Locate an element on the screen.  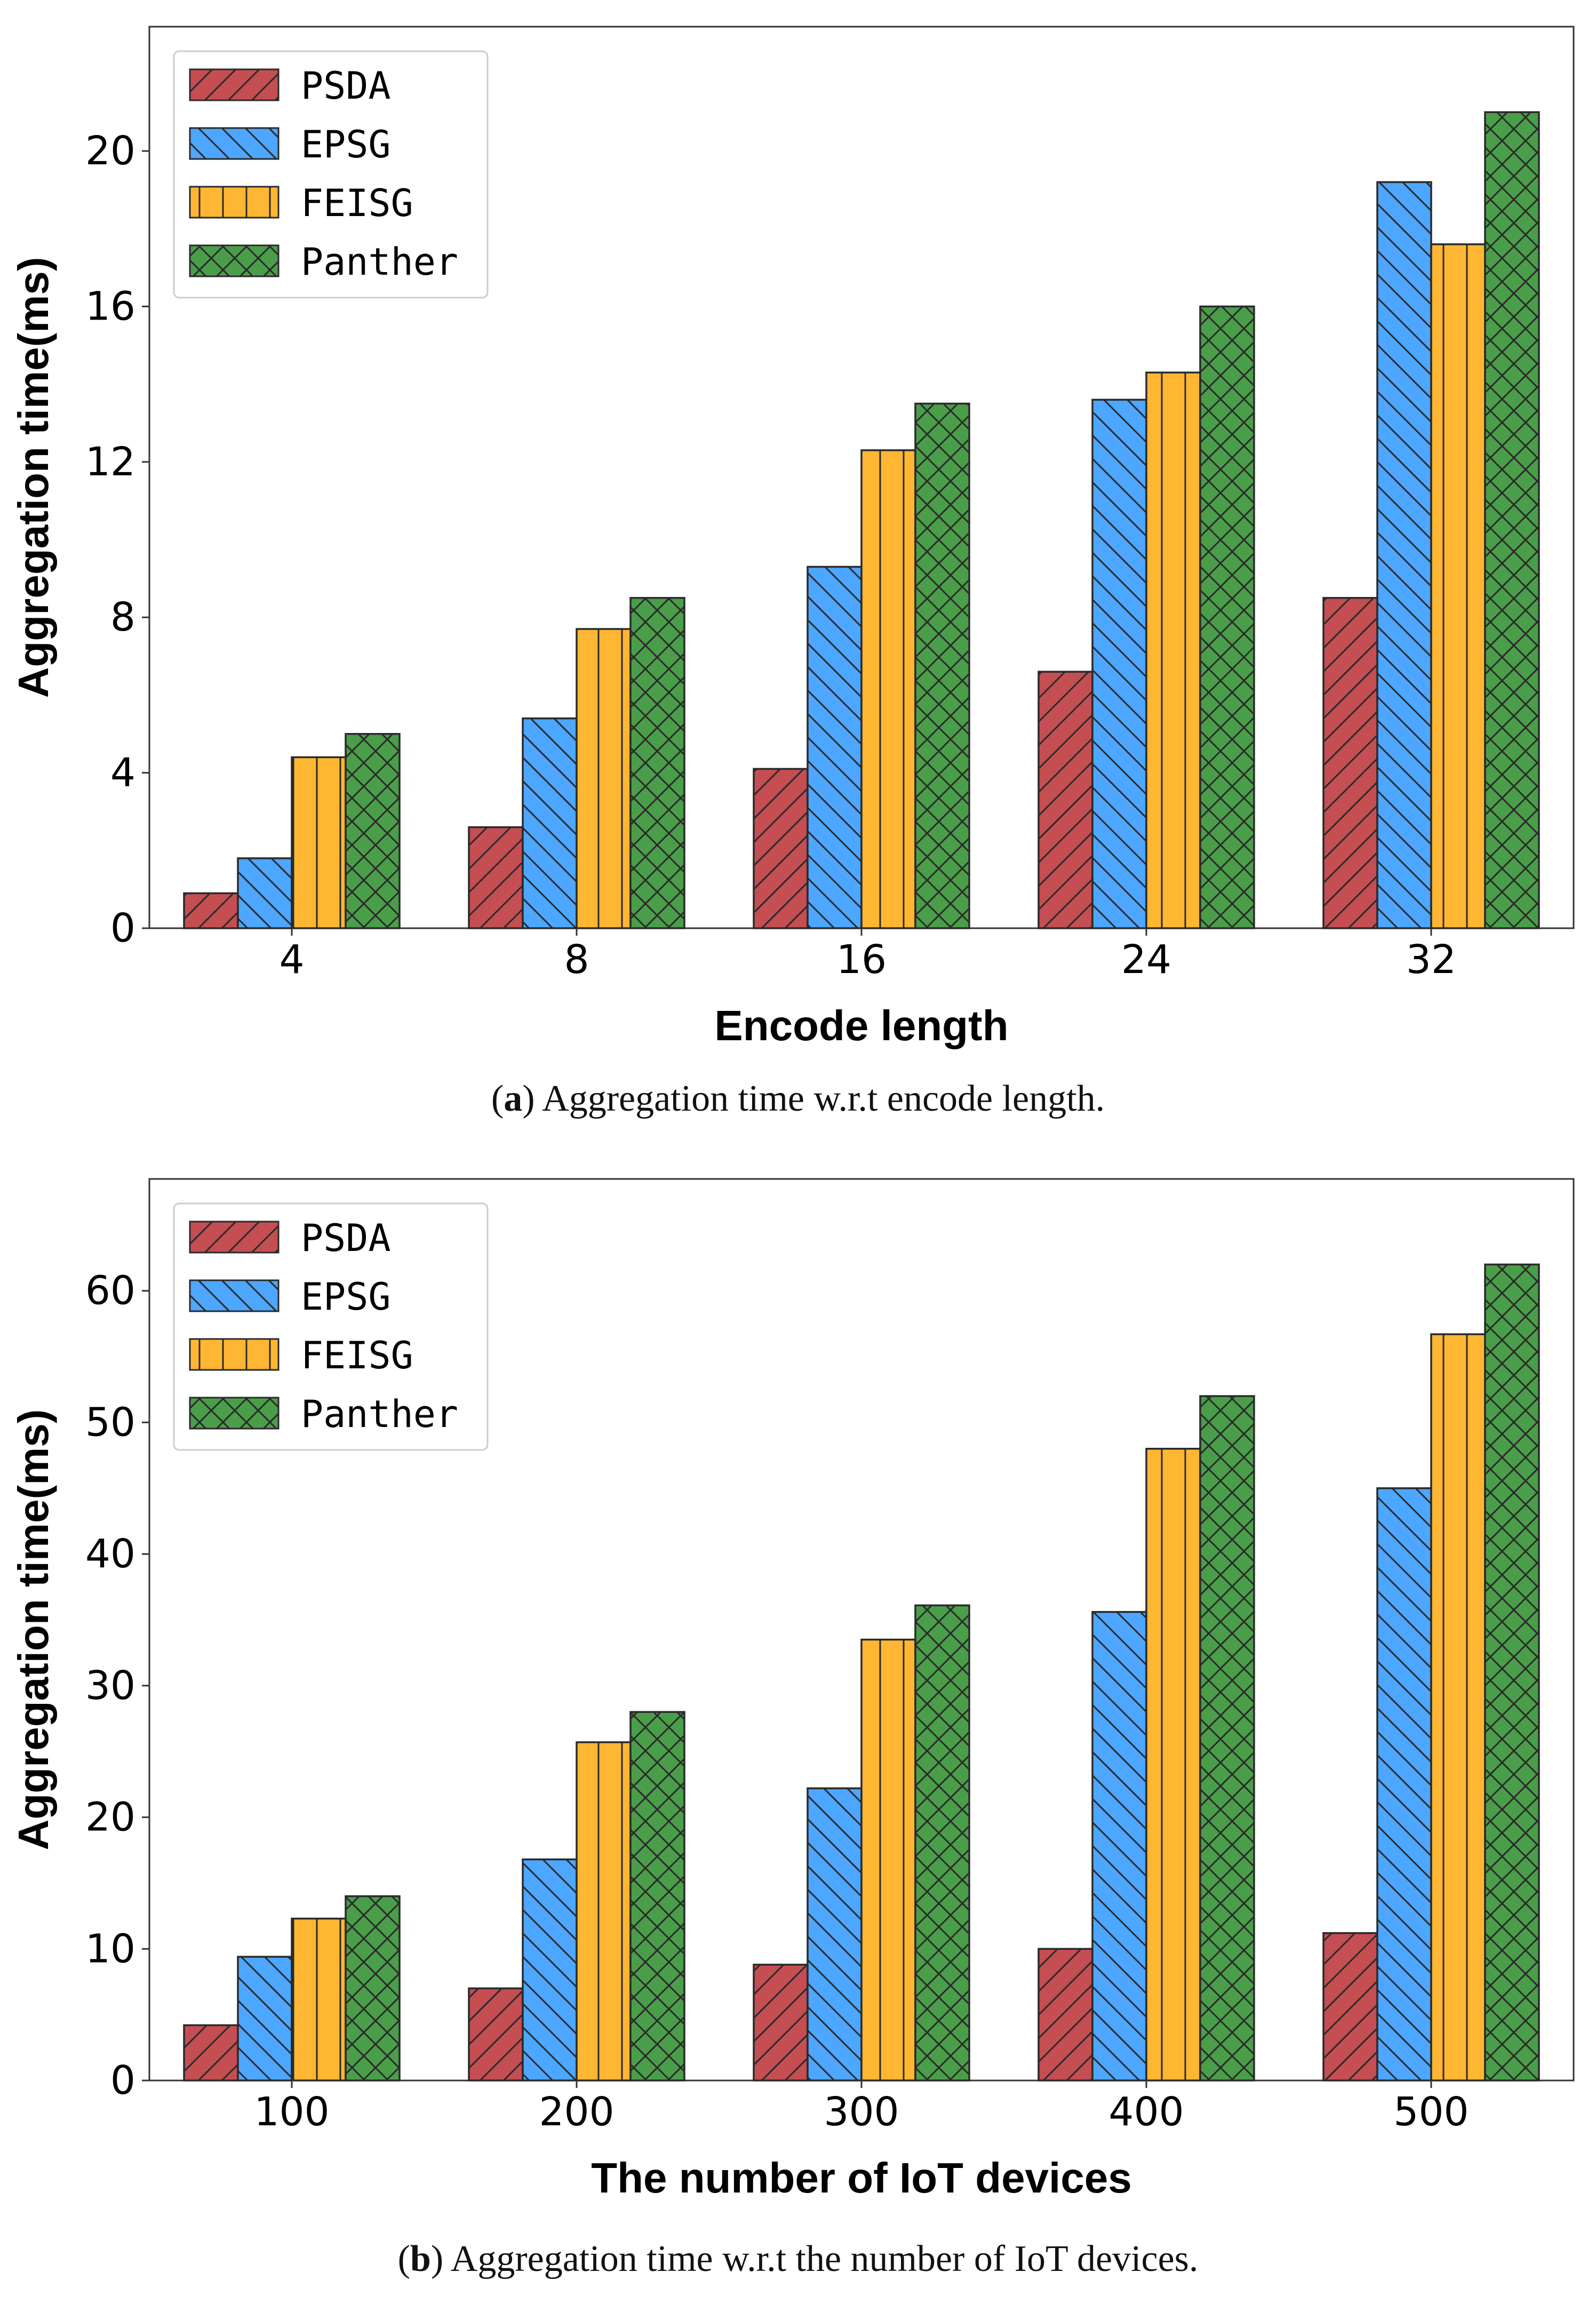
x-axis-title: The number of IoT devices is located at coordinates (861, 2178).